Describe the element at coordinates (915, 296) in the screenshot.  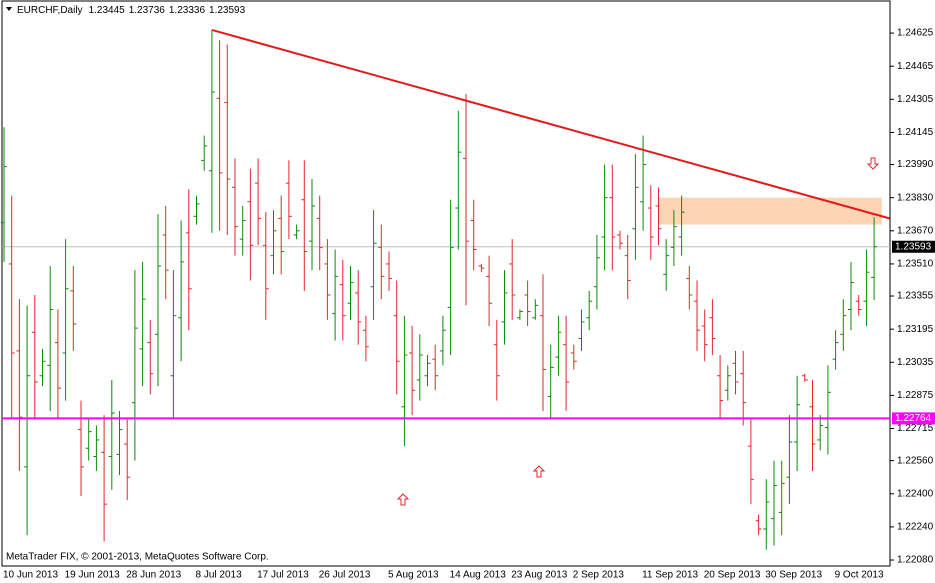
I see `y-tick-label: 1.23355` at that location.